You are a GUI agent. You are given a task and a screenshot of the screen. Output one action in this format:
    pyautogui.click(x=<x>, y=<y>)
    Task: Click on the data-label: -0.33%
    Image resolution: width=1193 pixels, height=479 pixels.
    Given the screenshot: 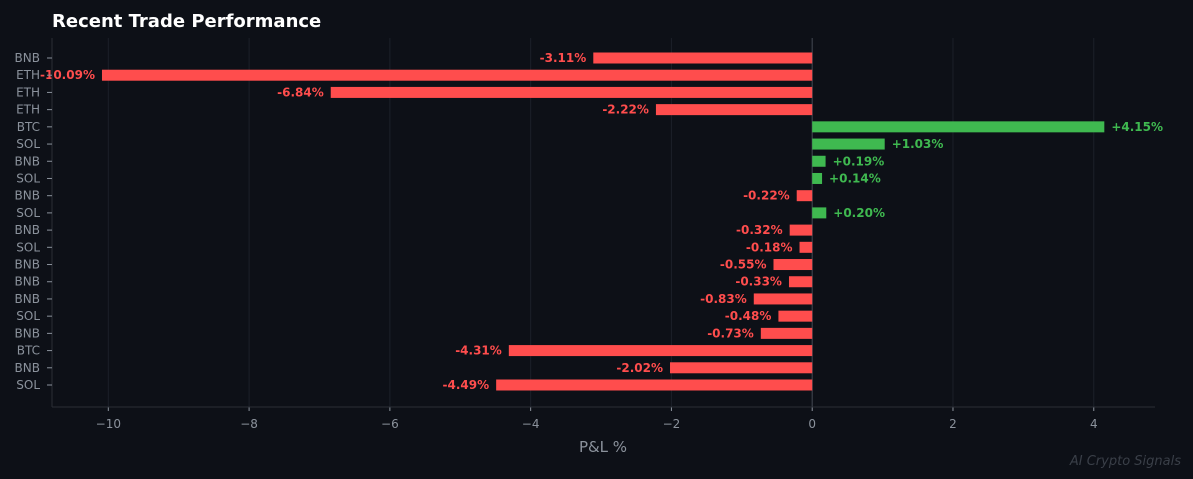 What is the action you would take?
    pyautogui.click(x=758, y=282)
    